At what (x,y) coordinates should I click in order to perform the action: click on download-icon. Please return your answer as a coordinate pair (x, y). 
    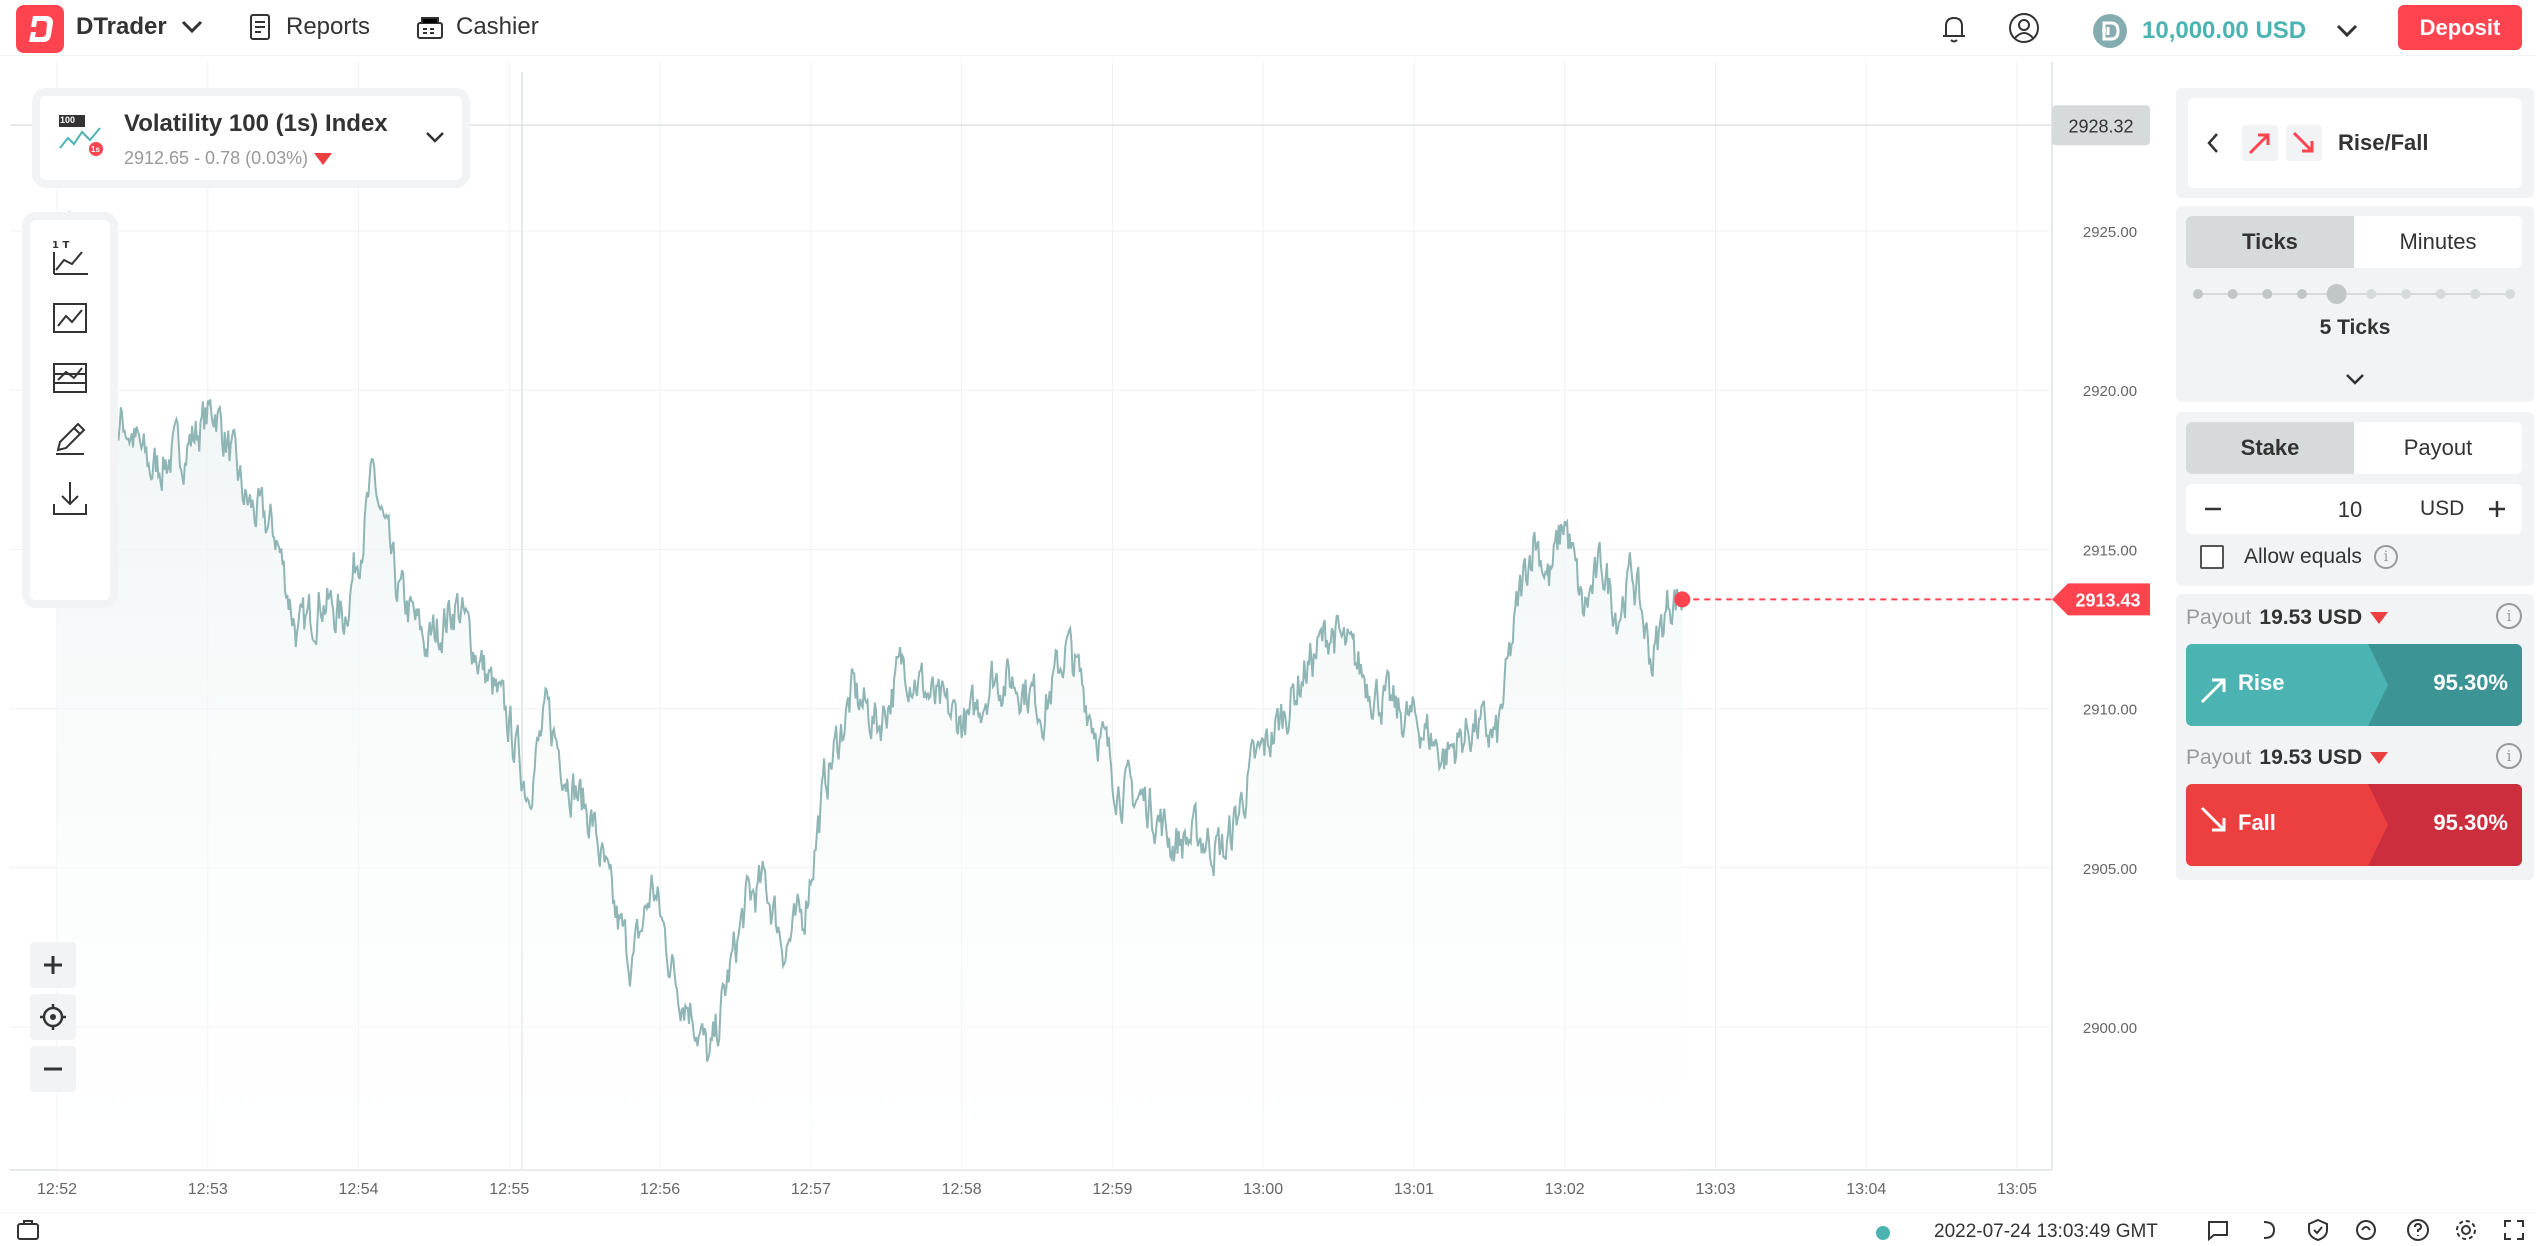
    Looking at the image, I should click on (70, 498).